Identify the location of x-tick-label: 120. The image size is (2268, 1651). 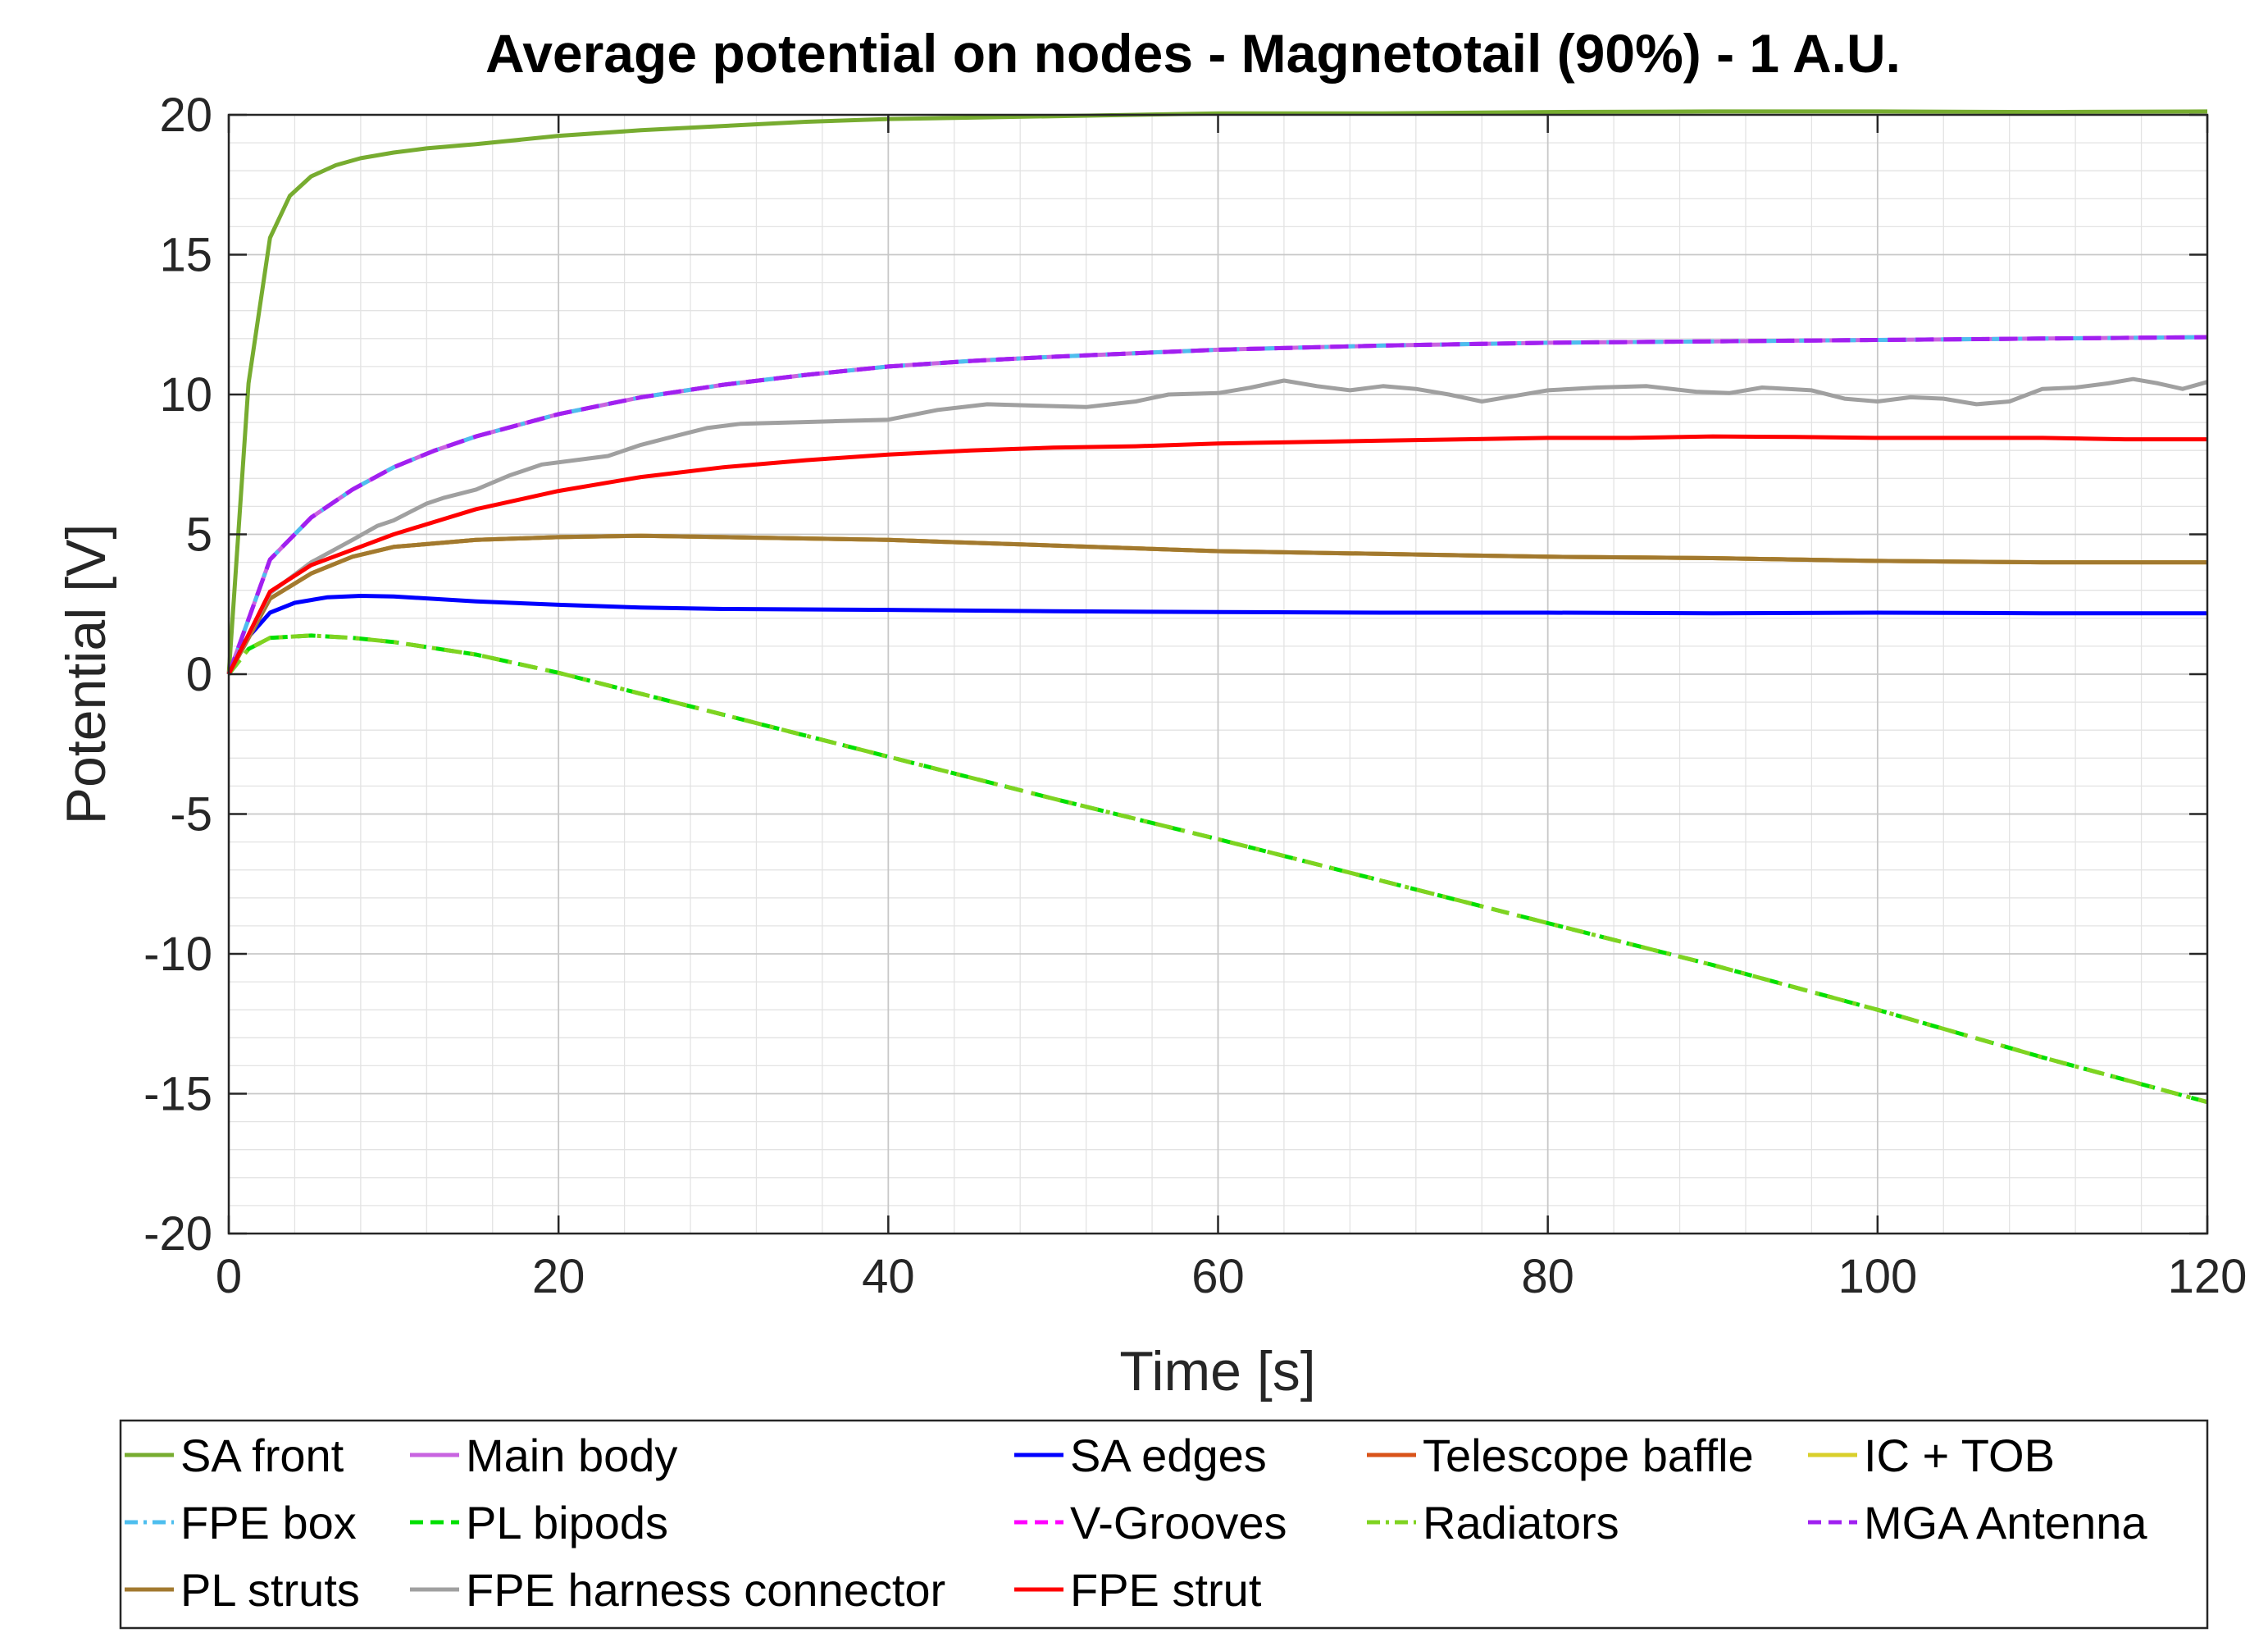
(2208, 1276).